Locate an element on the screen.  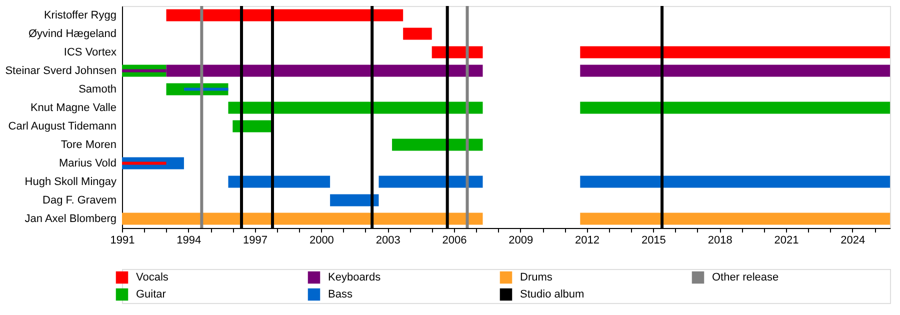
y-tick-label: Tore Moren is located at coordinates (88, 144).